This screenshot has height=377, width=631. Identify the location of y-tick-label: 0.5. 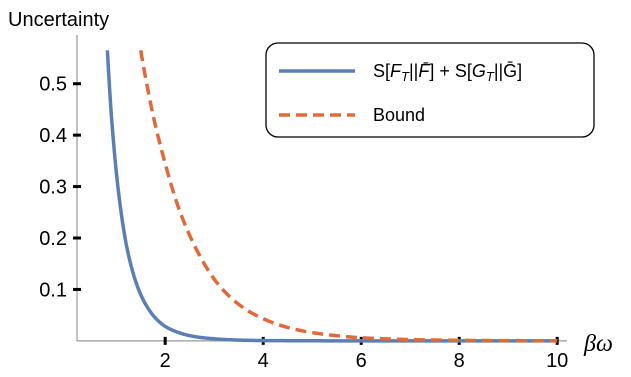
(53, 85).